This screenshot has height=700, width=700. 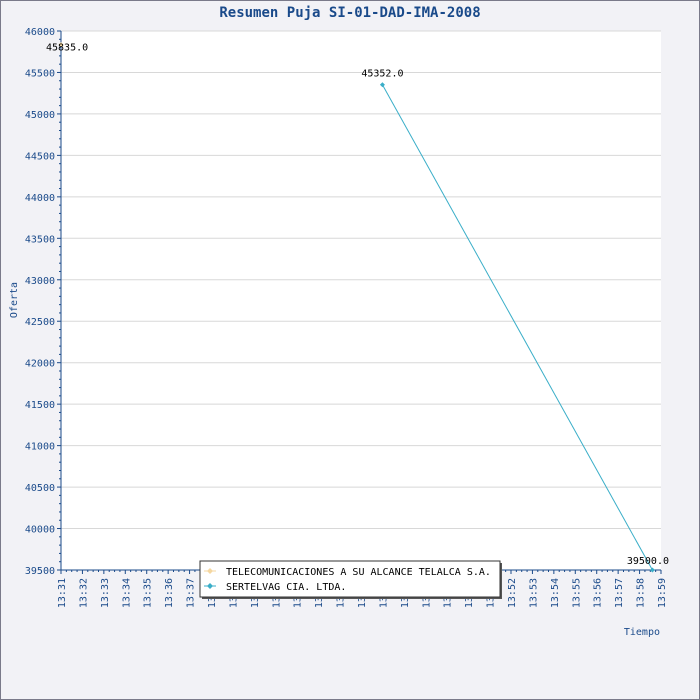 I want to click on y-tick-label: 40500, so click(x=40, y=488).